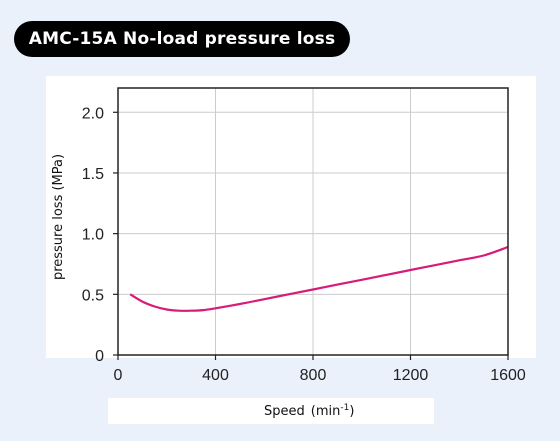  I want to click on x-tick-label: 800, so click(313, 375).